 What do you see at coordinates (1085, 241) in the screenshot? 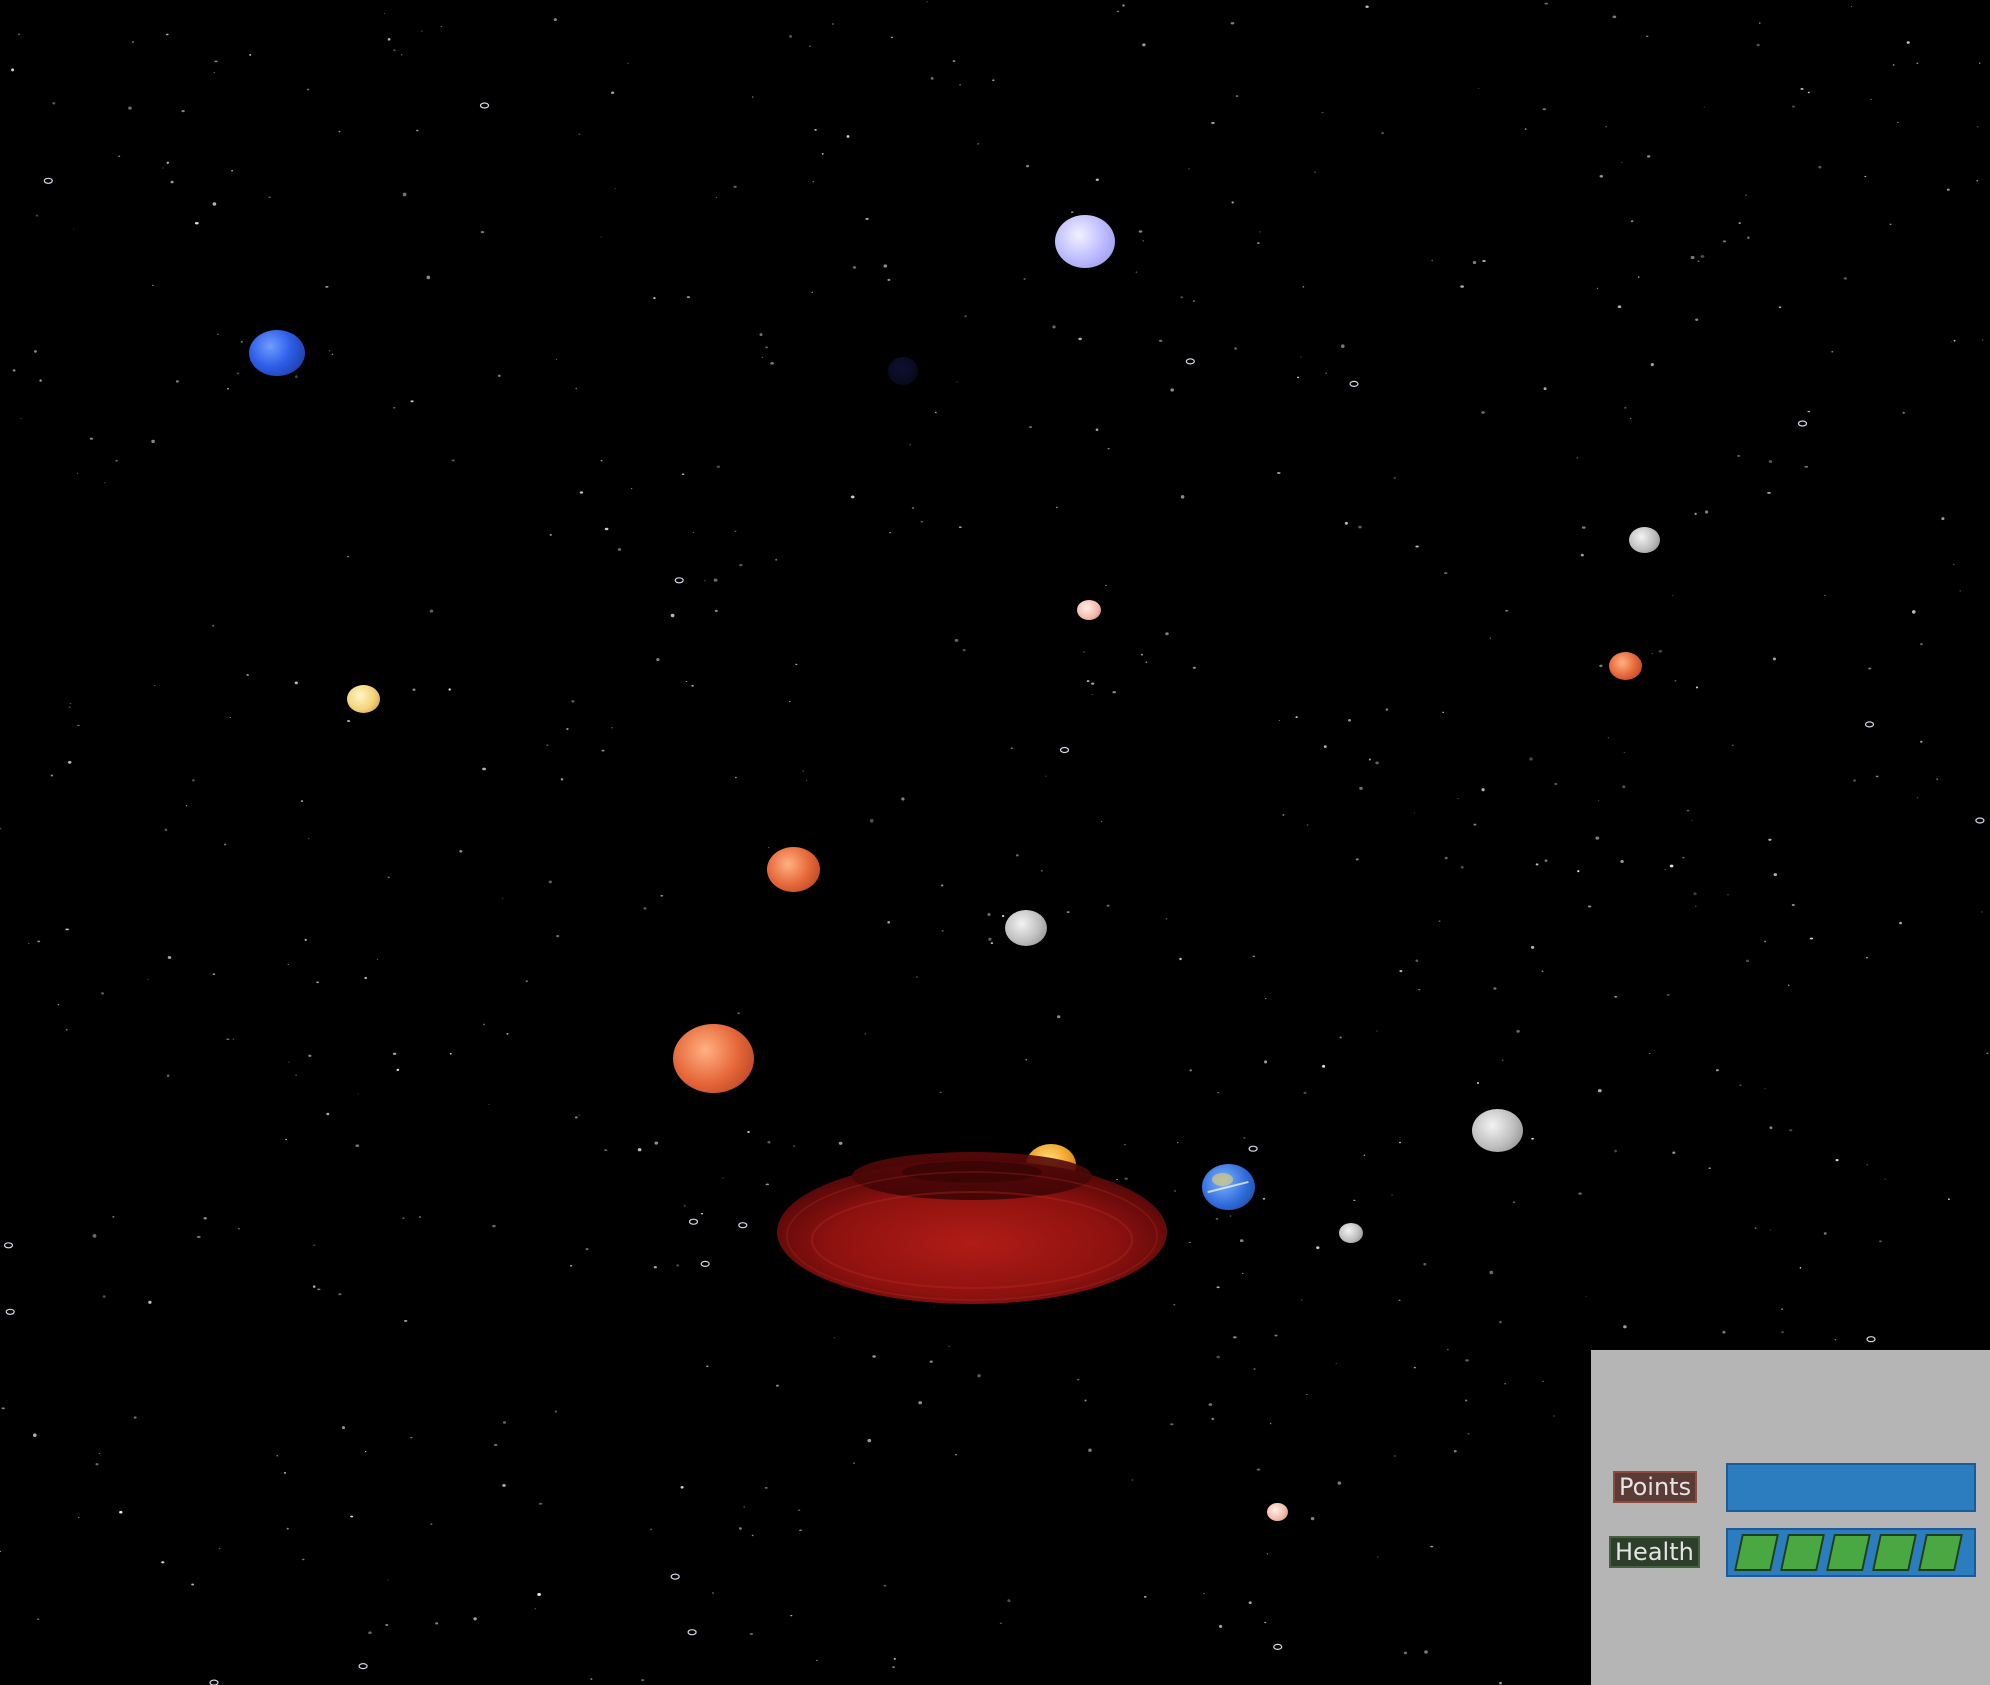
I see `uranus-planet` at bounding box center [1085, 241].